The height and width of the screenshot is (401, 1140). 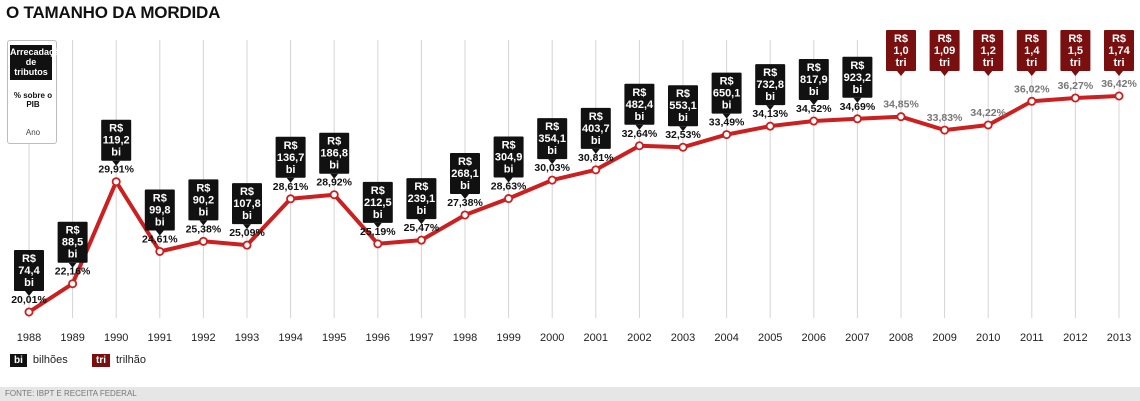 What do you see at coordinates (29, 271) in the screenshot?
I see `revenue-value-text: 74,4` at bounding box center [29, 271].